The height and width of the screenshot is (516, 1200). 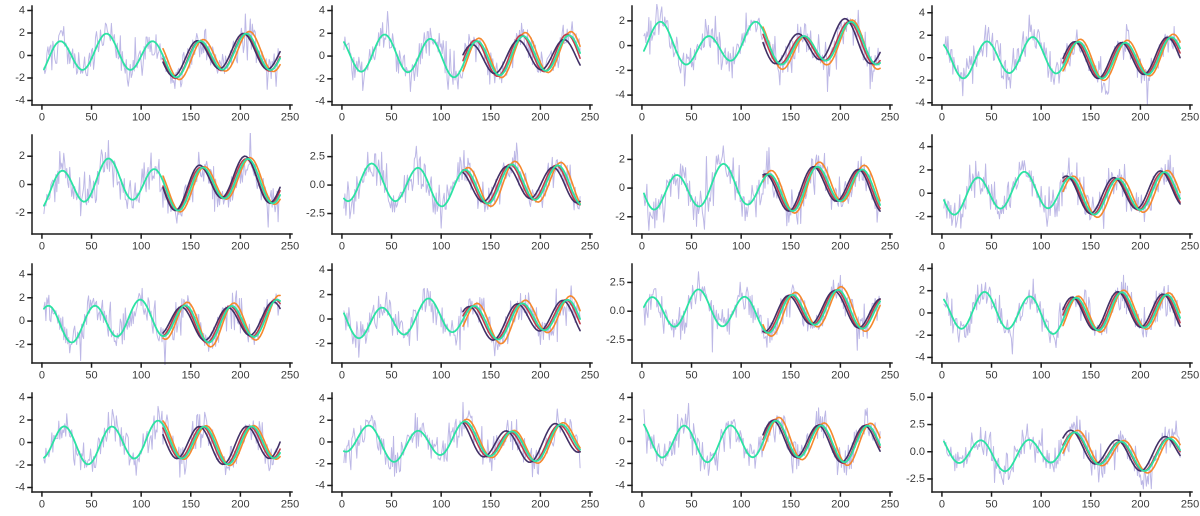 I want to click on subplot-r1c4, so click(x=1050, y=64).